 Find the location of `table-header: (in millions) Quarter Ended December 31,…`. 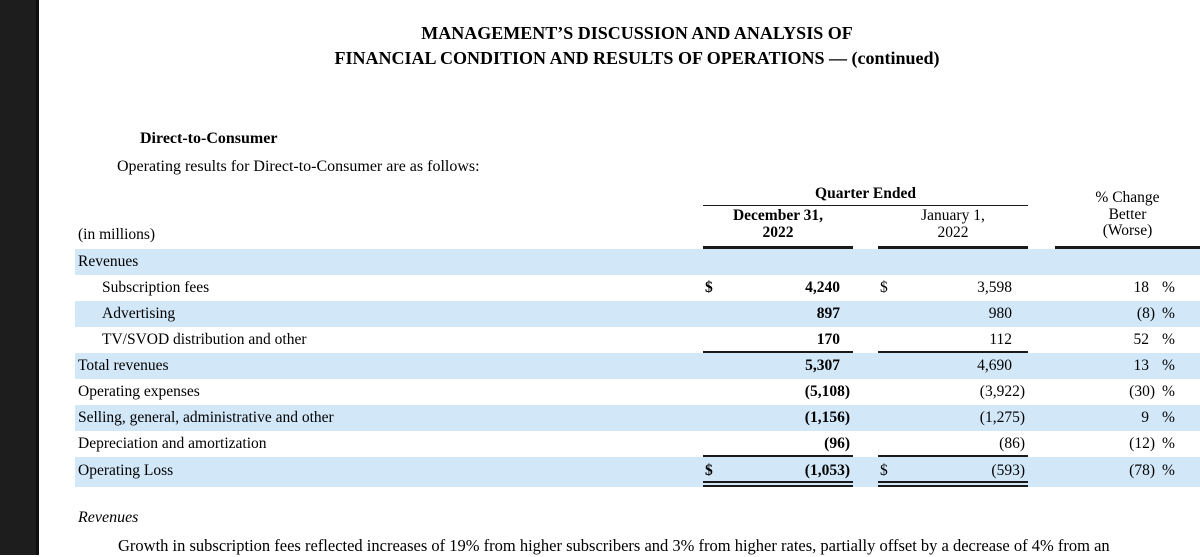

table-header: (in millions) Quarter Ended December 31,… is located at coordinates (637, 216).